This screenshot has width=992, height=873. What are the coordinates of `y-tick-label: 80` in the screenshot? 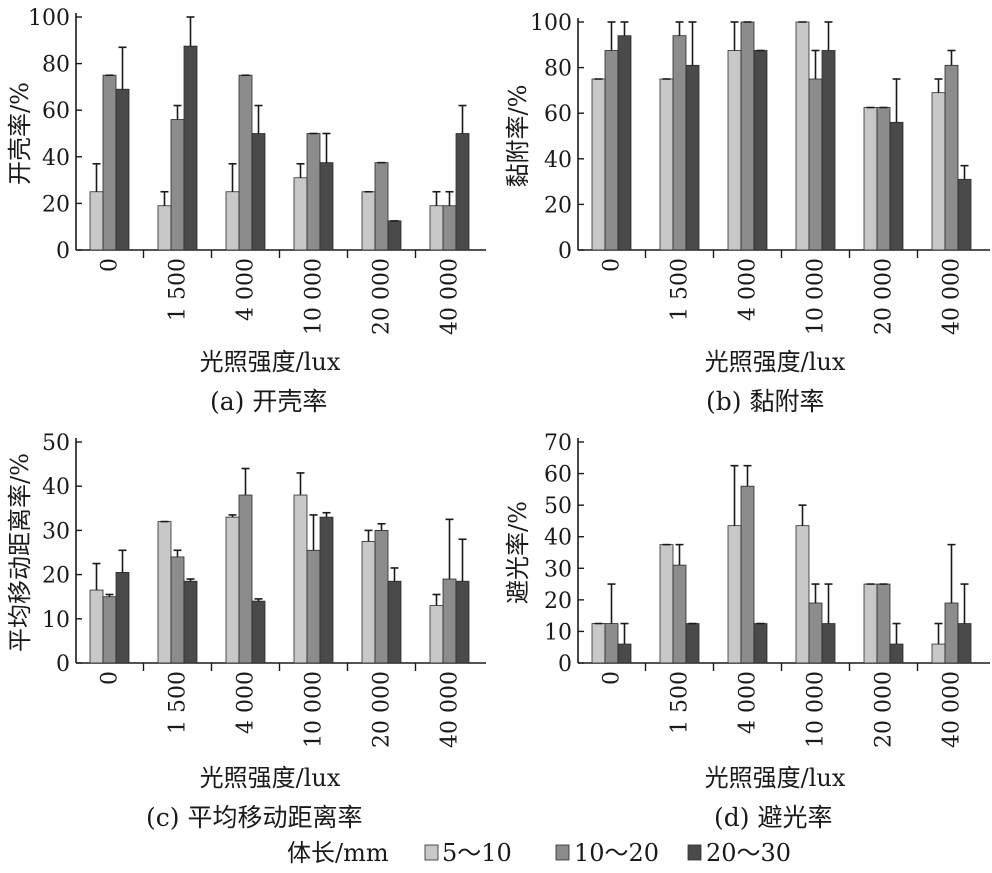 It's located at (56, 65).